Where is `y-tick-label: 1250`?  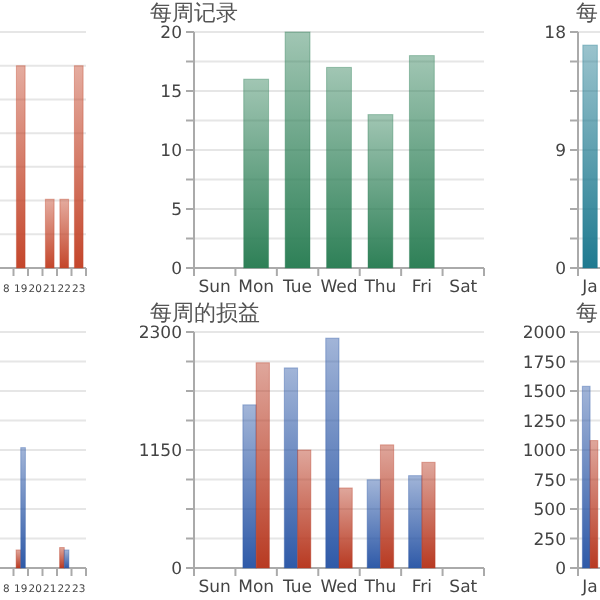
y-tick-label: 1250 is located at coordinates (544, 422).